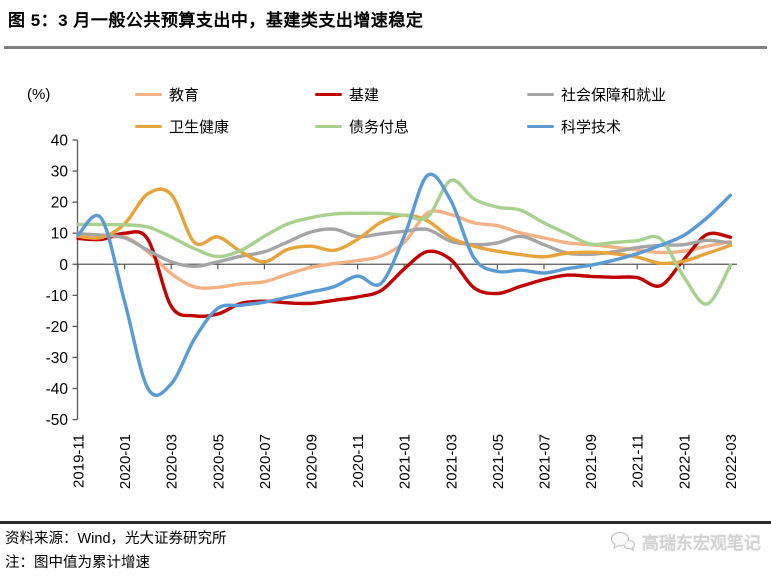 The height and width of the screenshot is (576, 771). I want to click on x-tick-label: 2020-01, so click(125, 461).